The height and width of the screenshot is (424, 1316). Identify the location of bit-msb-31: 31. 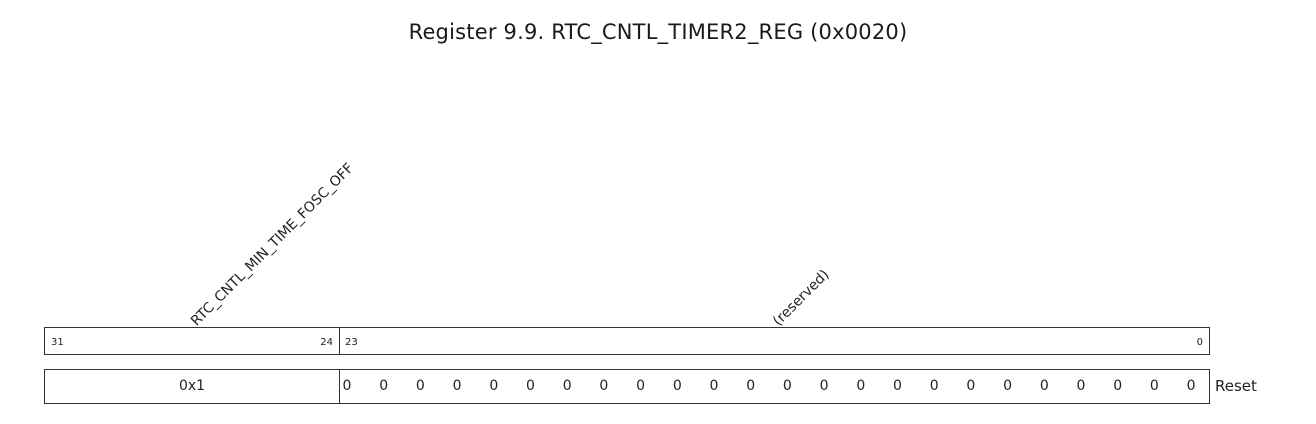
(57, 342).